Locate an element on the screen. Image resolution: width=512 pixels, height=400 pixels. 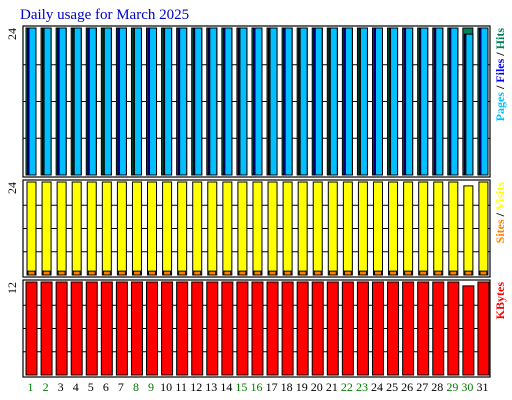
legend-part: Visits is located at coordinates (500, 196).